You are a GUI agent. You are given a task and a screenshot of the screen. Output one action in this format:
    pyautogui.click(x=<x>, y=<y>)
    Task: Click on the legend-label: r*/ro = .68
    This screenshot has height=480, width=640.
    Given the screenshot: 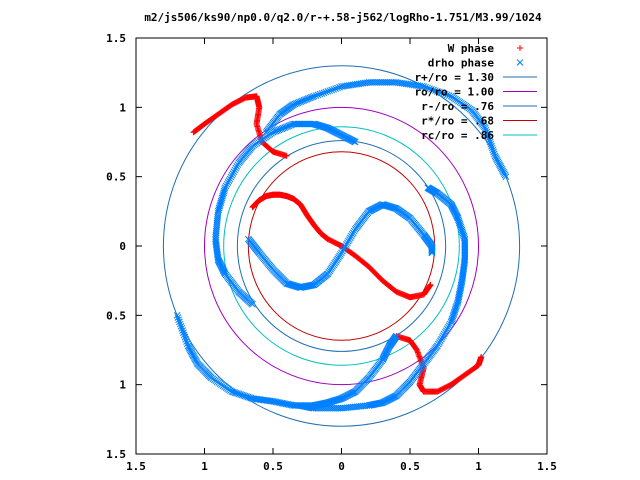 What is the action you would take?
    pyautogui.click(x=457, y=121)
    